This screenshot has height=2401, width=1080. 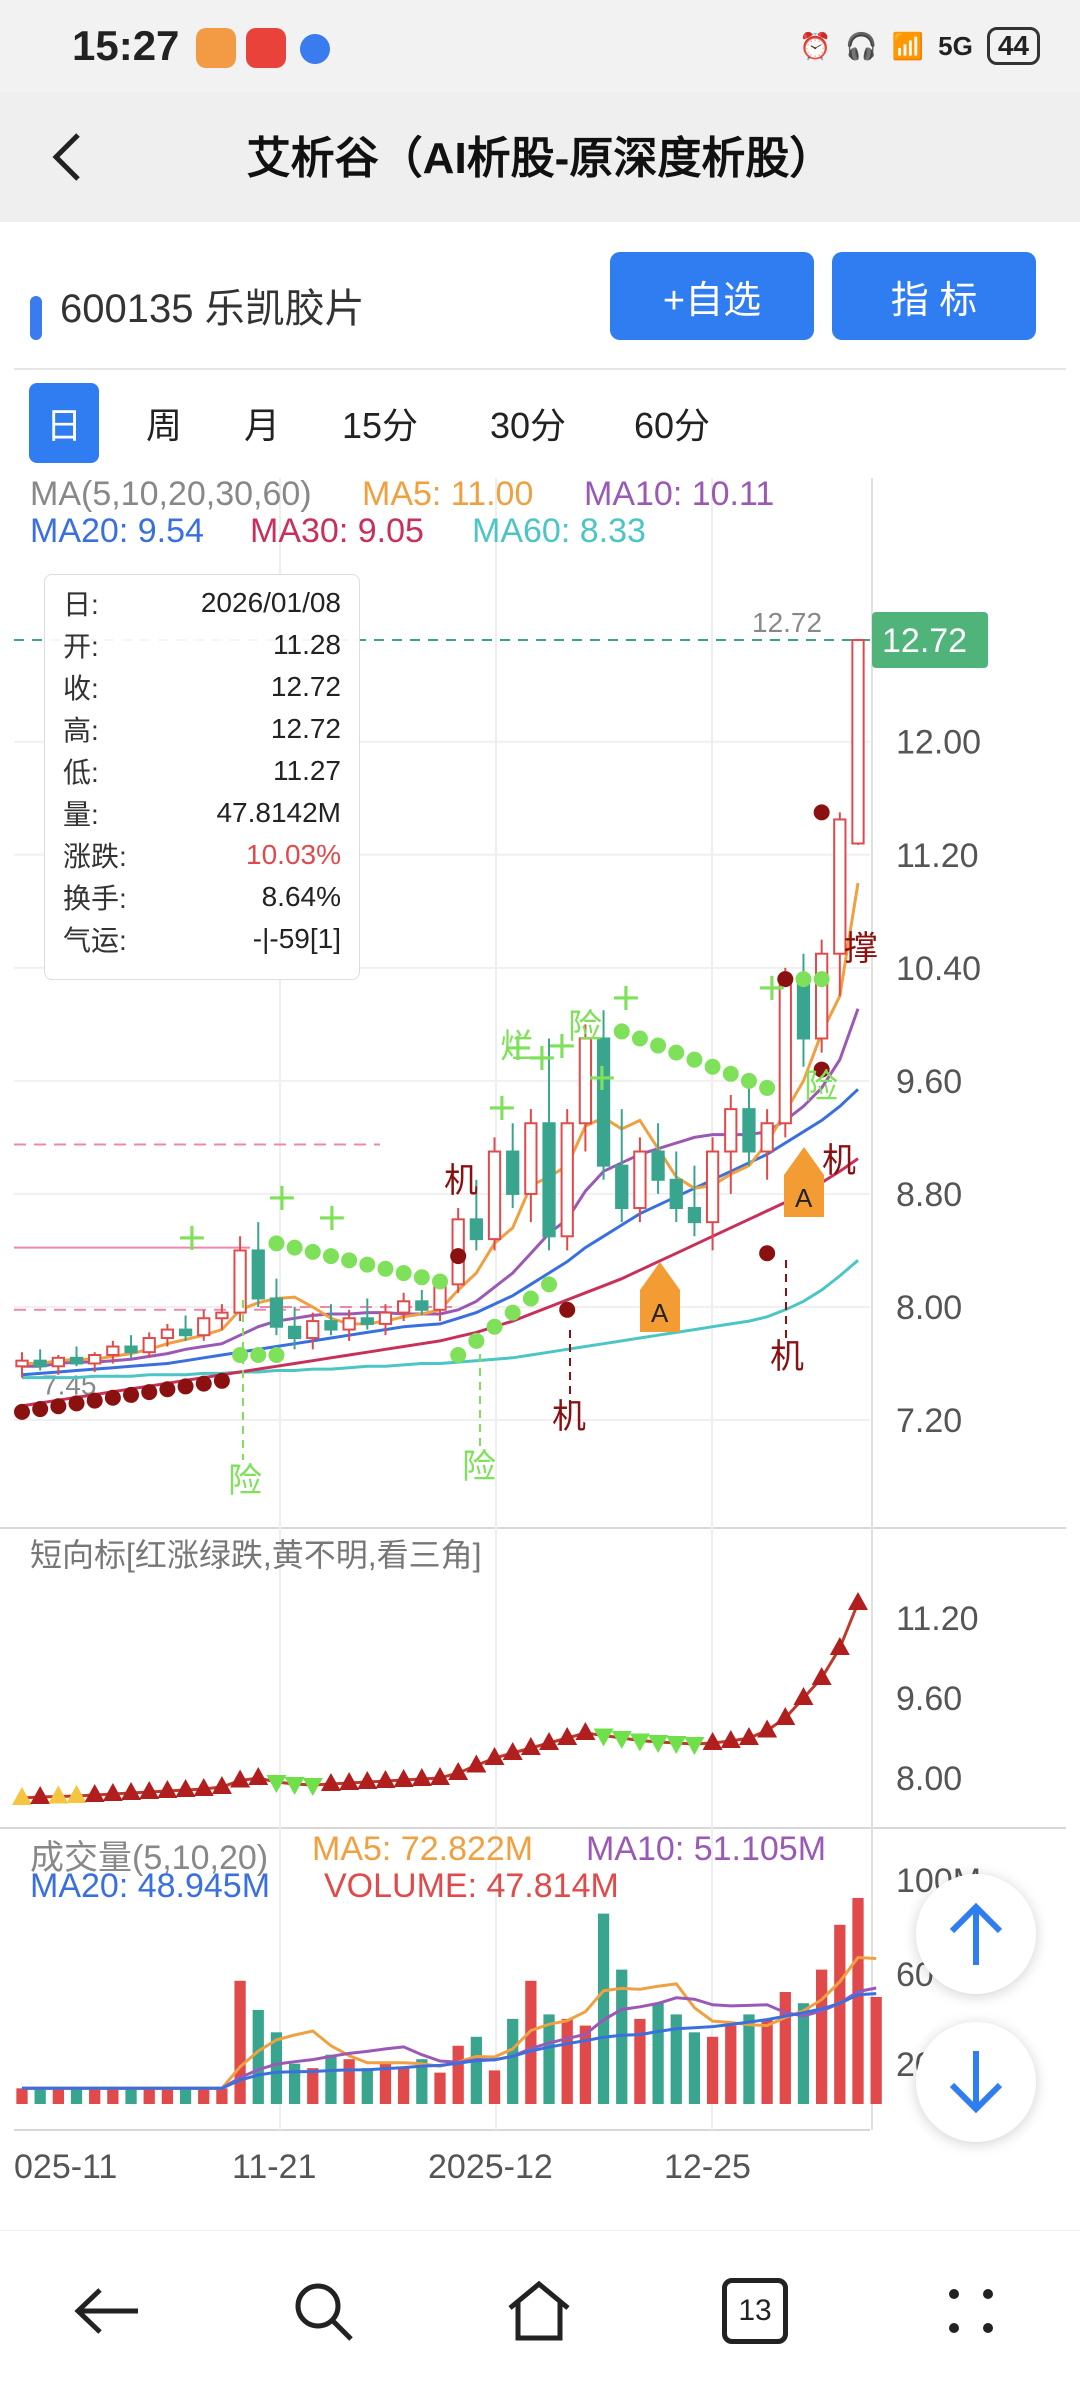 I want to click on volume-ma10-legend: MA10: 51.105M, so click(x=706, y=1849).